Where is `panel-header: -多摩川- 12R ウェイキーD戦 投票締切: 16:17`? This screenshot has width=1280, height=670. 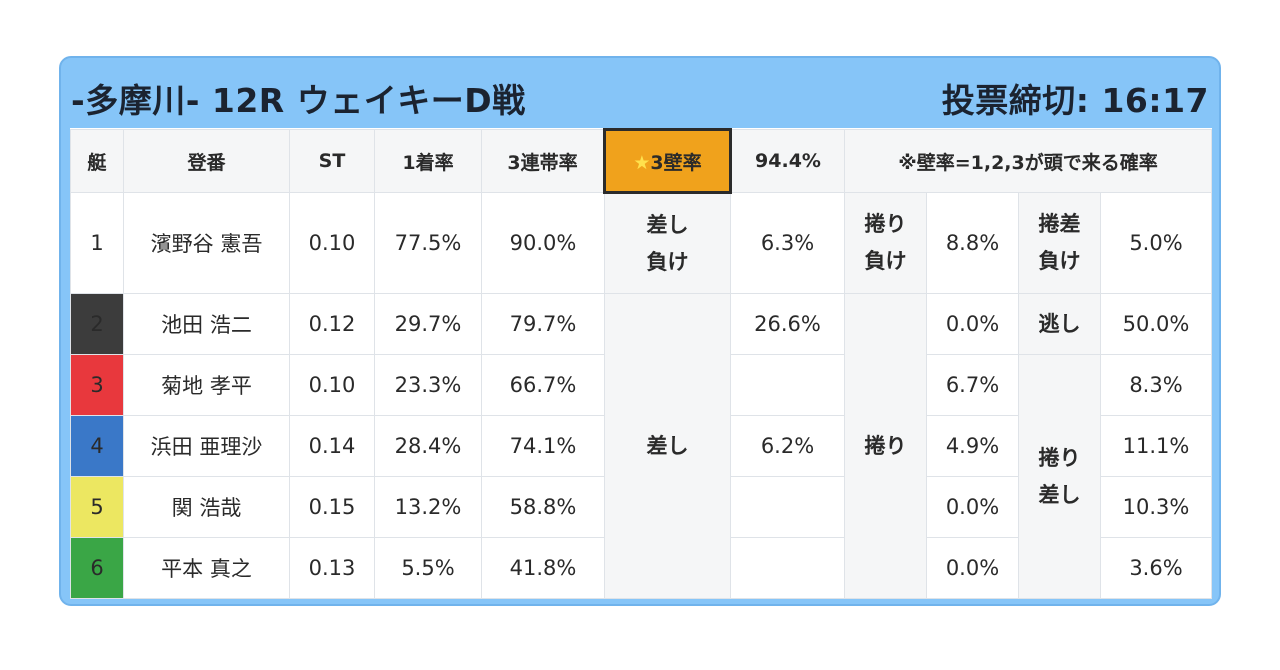 panel-header: -多摩川- 12R ウェイキーD戦 投票締切: 16:17 is located at coordinates (640, 93).